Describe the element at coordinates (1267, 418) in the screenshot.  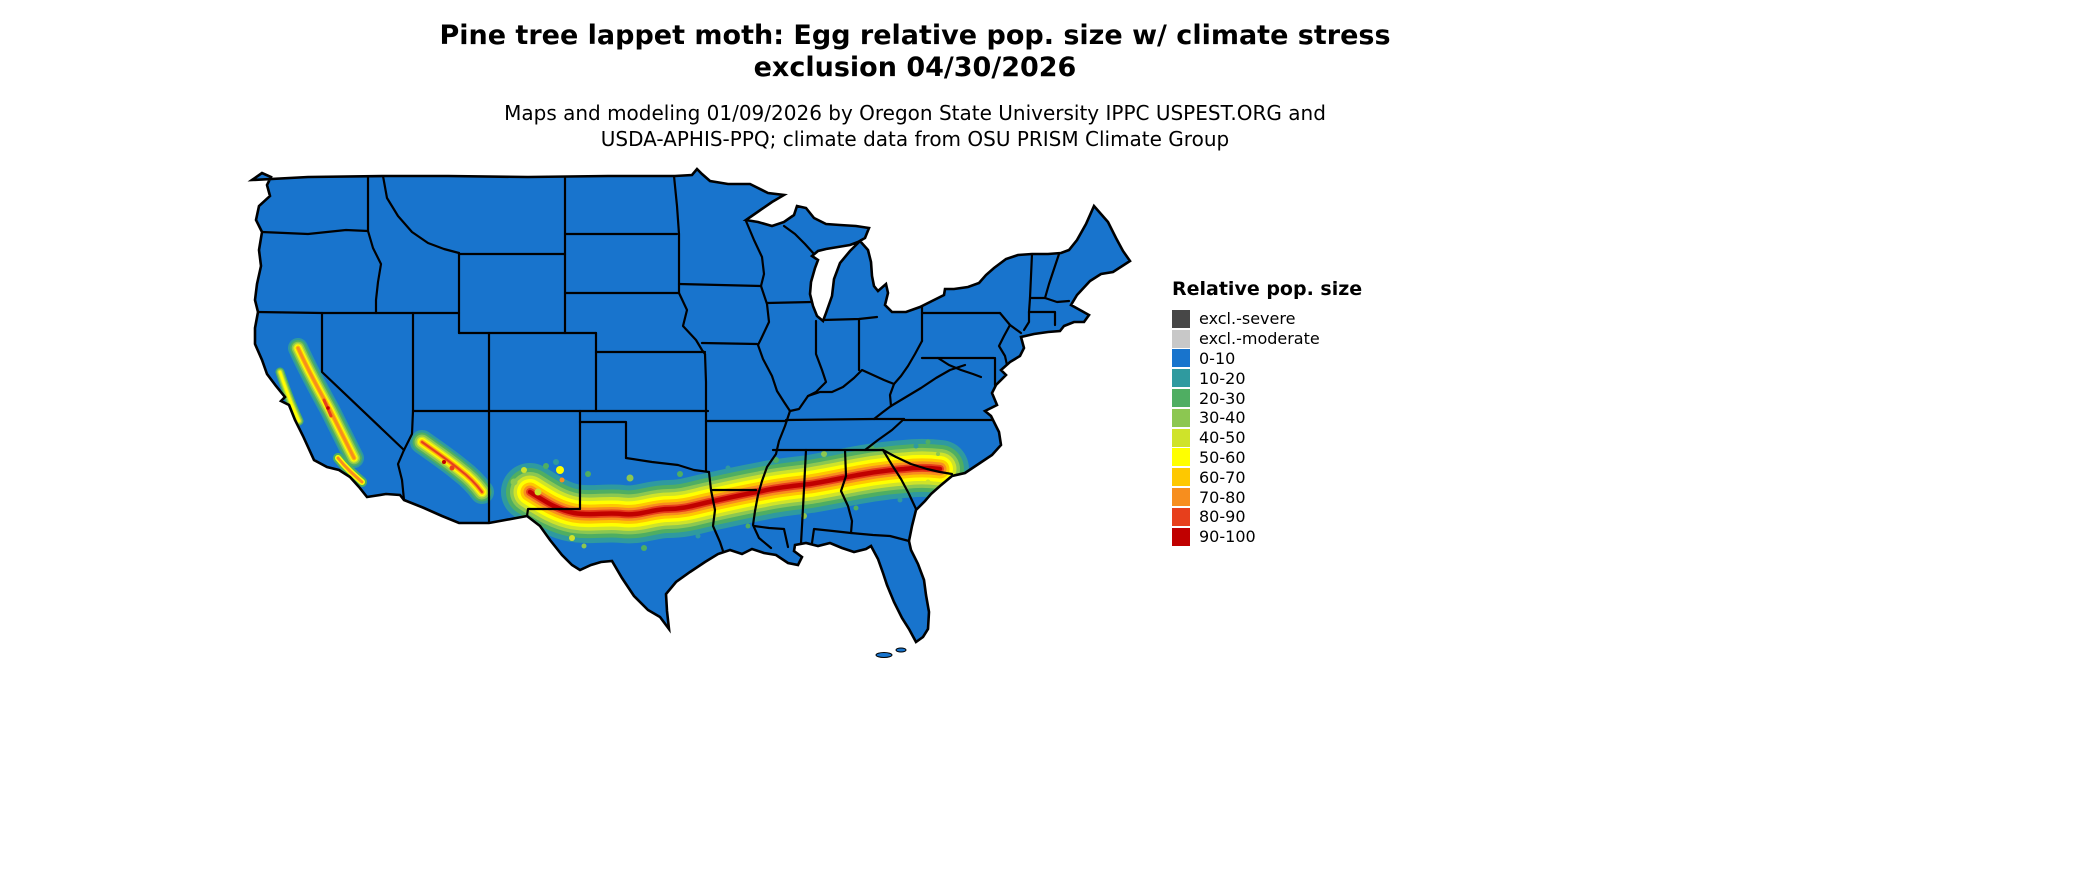
I see `legend-item: 30-40` at that location.